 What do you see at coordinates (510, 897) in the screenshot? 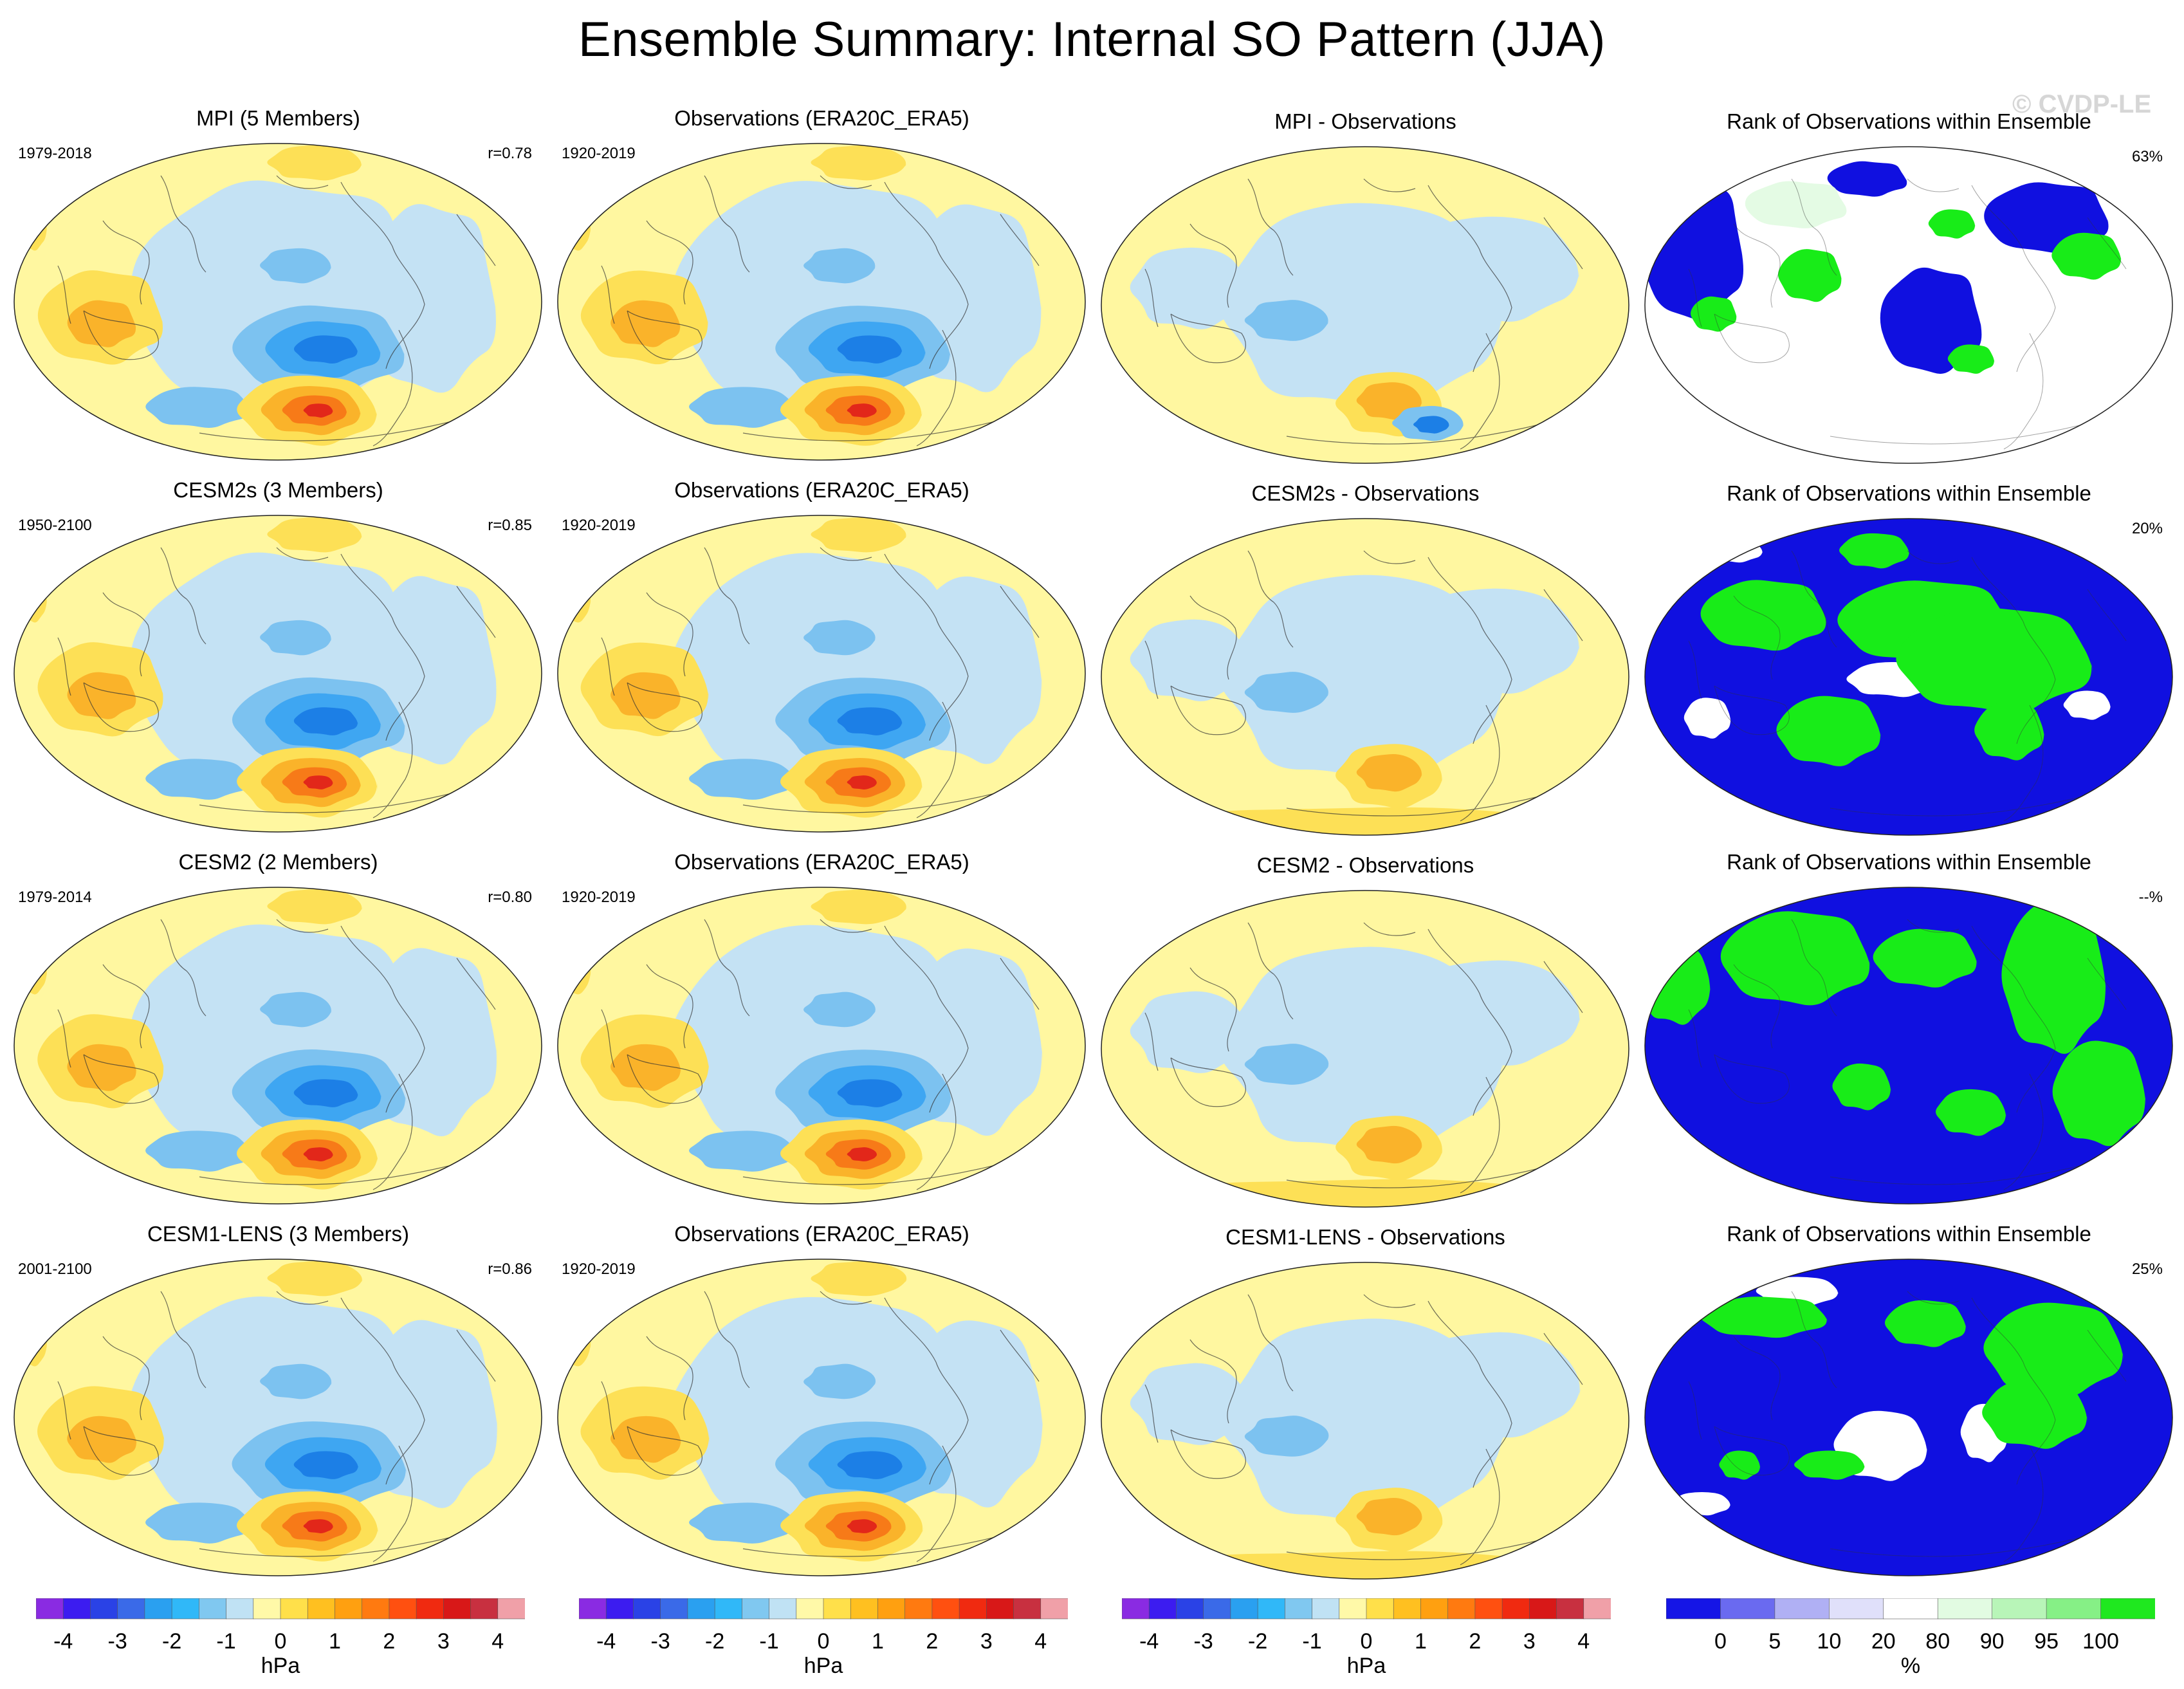
I see `panel-correlation: r=0.80` at bounding box center [510, 897].